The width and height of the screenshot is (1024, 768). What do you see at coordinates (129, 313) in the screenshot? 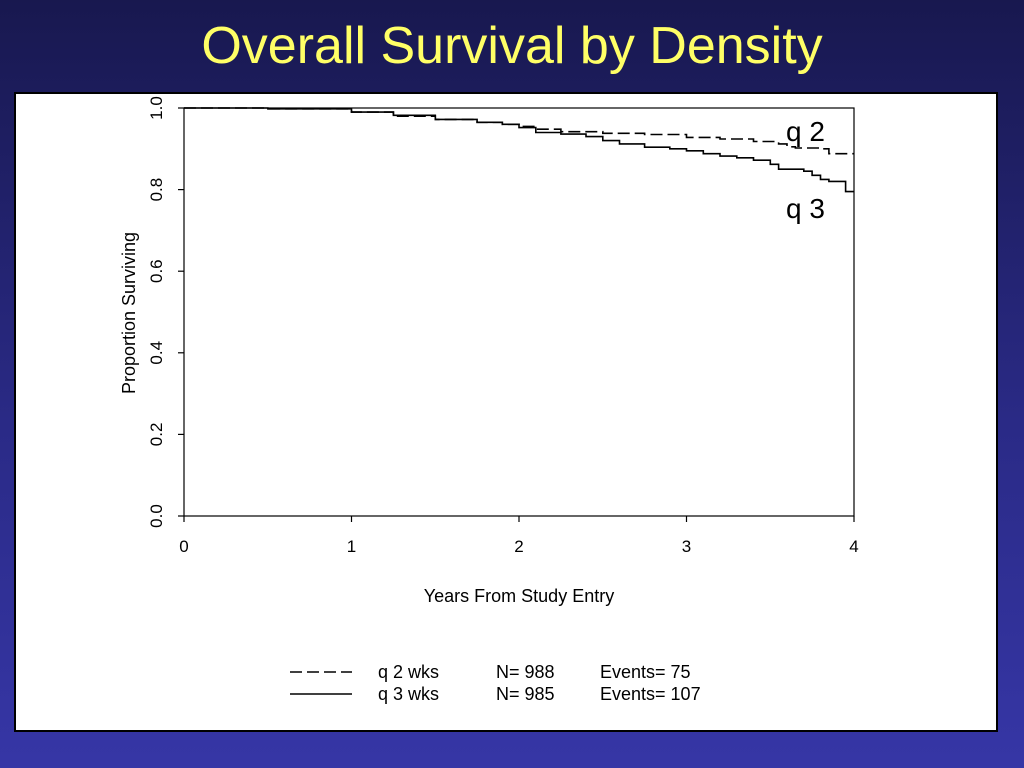
I see `y-axis-label: Proportion Surviving` at bounding box center [129, 313].